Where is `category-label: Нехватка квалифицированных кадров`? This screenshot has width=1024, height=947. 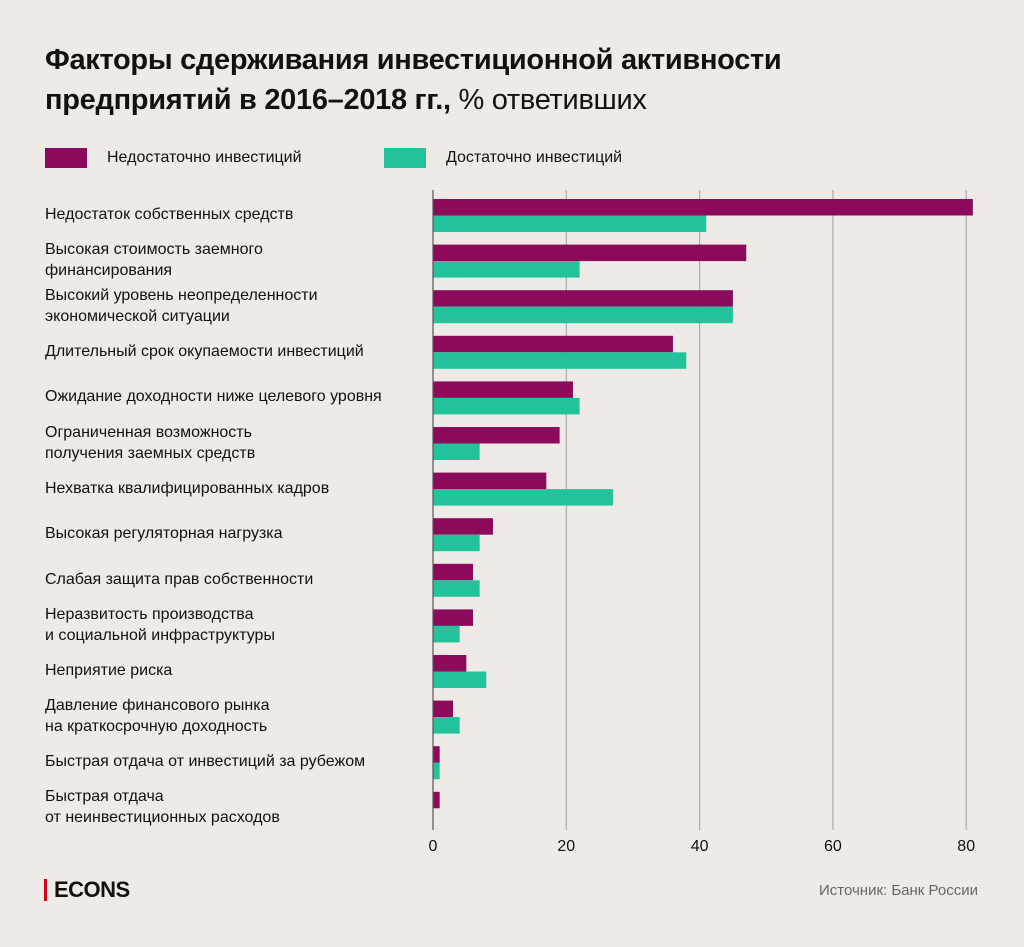
category-label: Нехватка квалифицированных кадров is located at coordinates (187, 488).